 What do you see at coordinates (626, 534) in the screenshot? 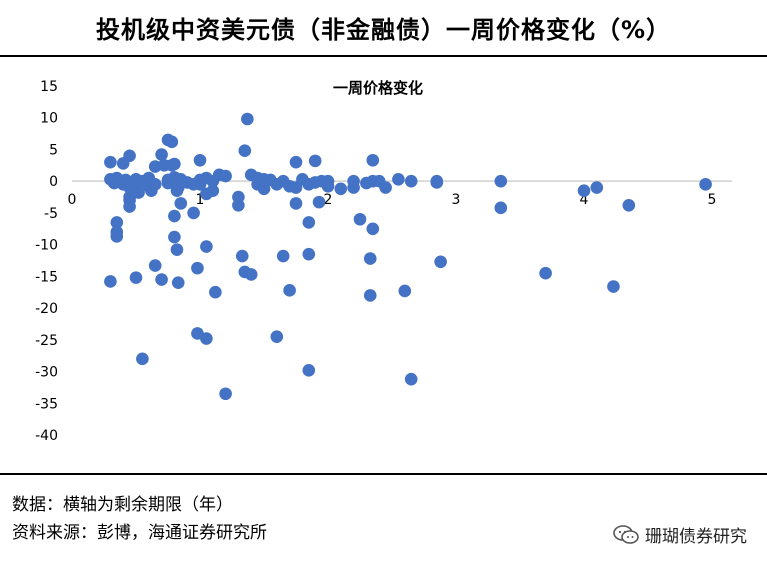
I see `wechat-icon` at bounding box center [626, 534].